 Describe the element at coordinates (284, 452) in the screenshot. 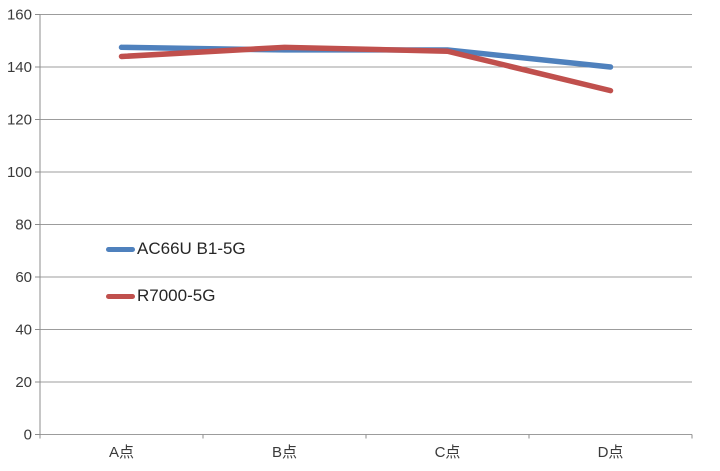

I see `x-tick-label: B点` at that location.